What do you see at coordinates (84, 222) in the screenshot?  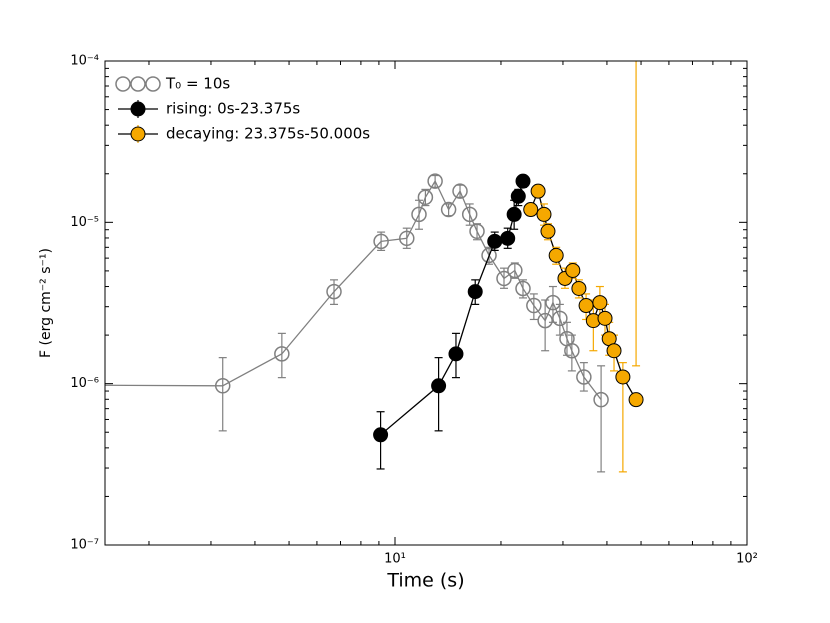 I see `y-tick-label: 10⁻⁵` at bounding box center [84, 222].